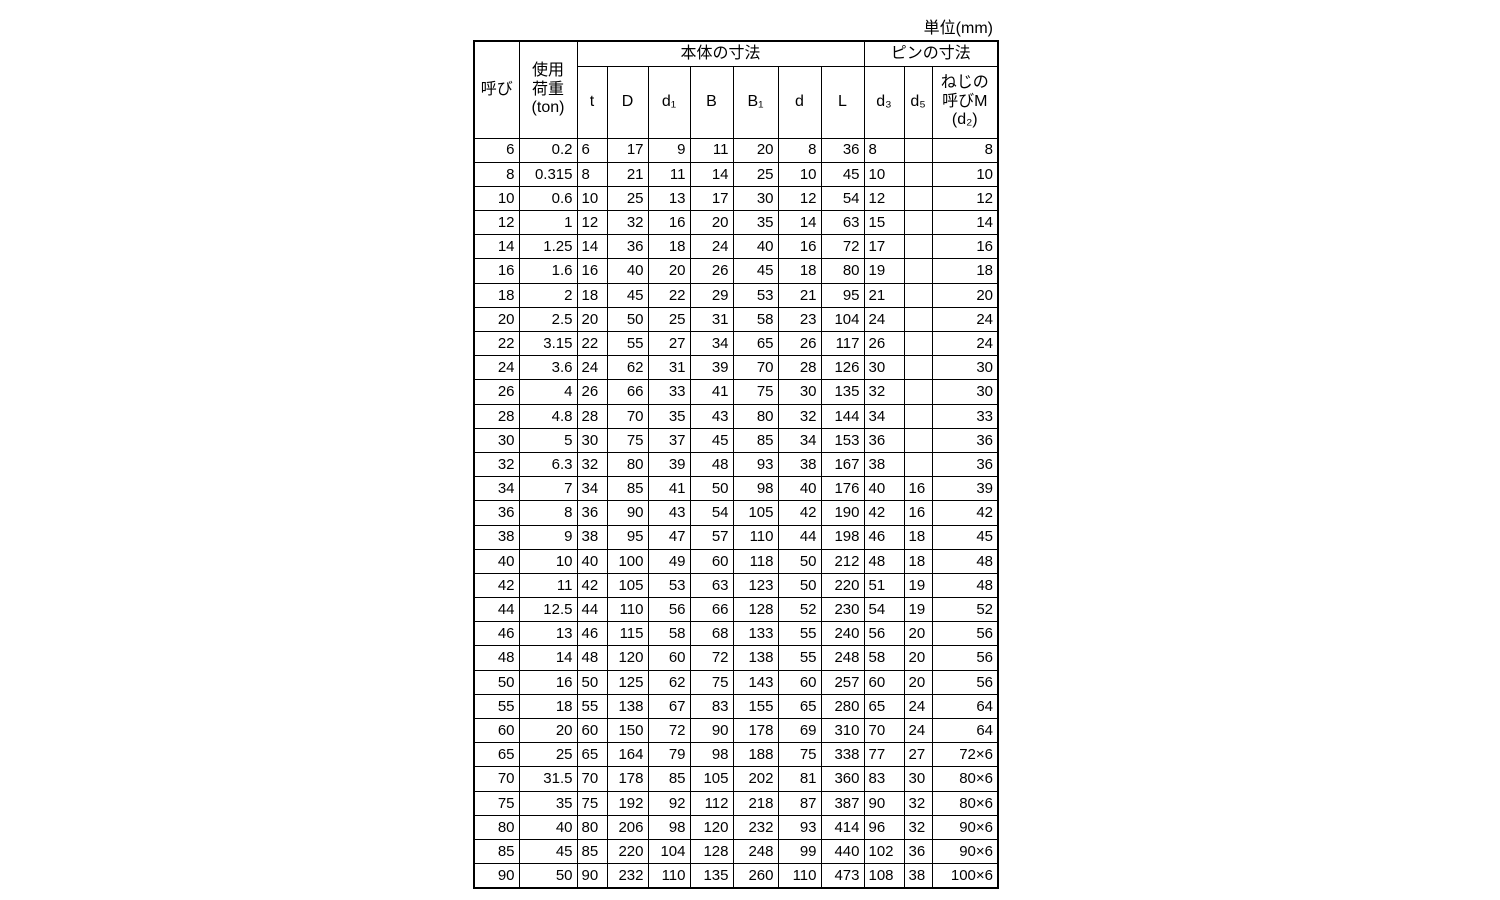 The height and width of the screenshot is (900, 1500). Describe the element at coordinates (548, 89) in the screenshot. I see `header-cell: 使用 荷重 (ton)` at that location.